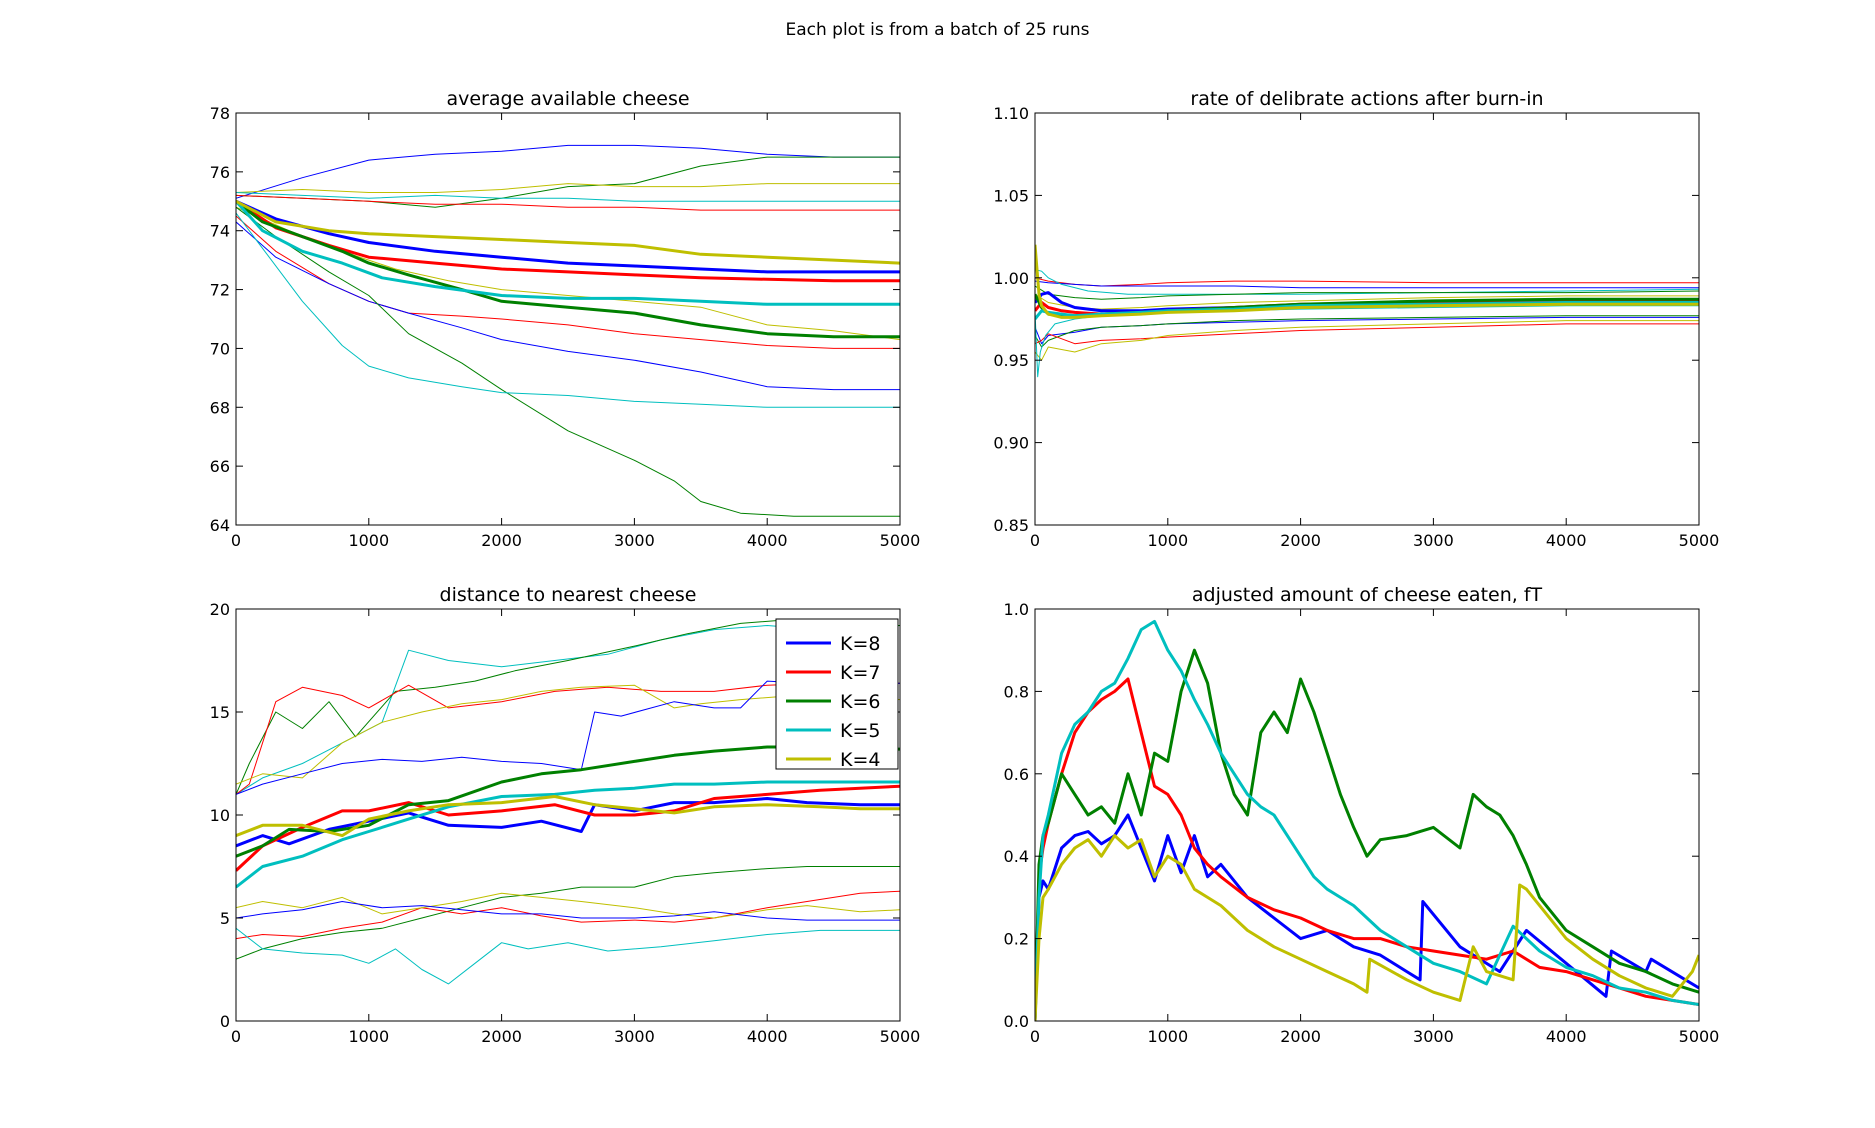 The height and width of the screenshot is (1128, 1875). What do you see at coordinates (220, 348) in the screenshot?
I see `y-tick-label: 70` at bounding box center [220, 348].